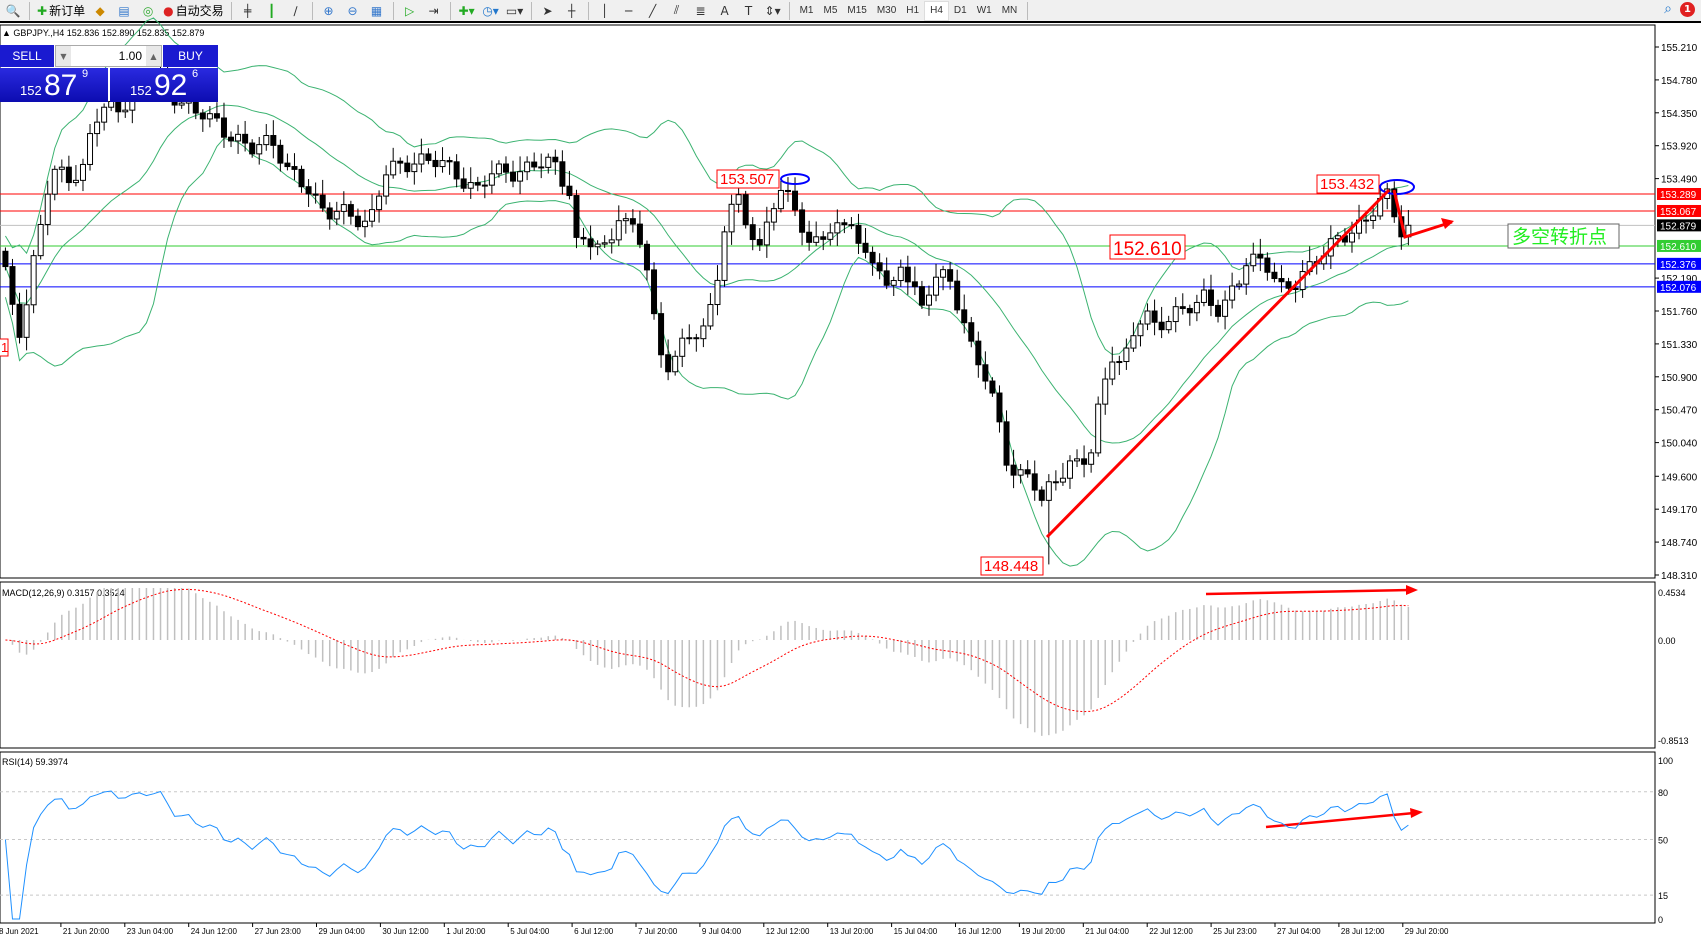 The width and height of the screenshot is (1701, 937). What do you see at coordinates (676, 10) in the screenshot?
I see `channel-icon: ⫽` at bounding box center [676, 10].